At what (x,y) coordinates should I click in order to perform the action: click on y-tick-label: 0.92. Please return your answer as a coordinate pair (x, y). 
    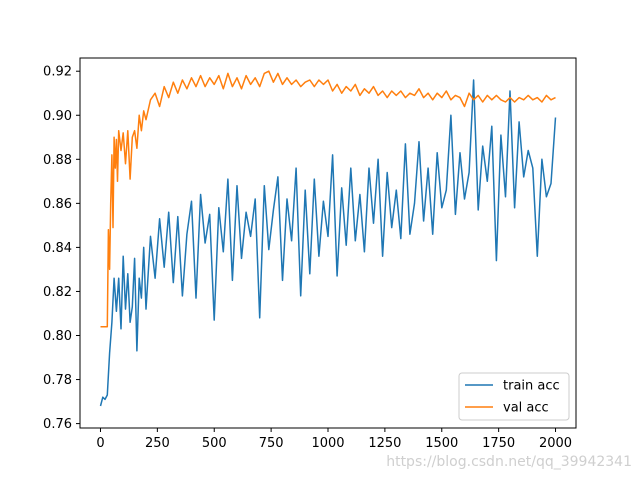
    Looking at the image, I should click on (57, 72).